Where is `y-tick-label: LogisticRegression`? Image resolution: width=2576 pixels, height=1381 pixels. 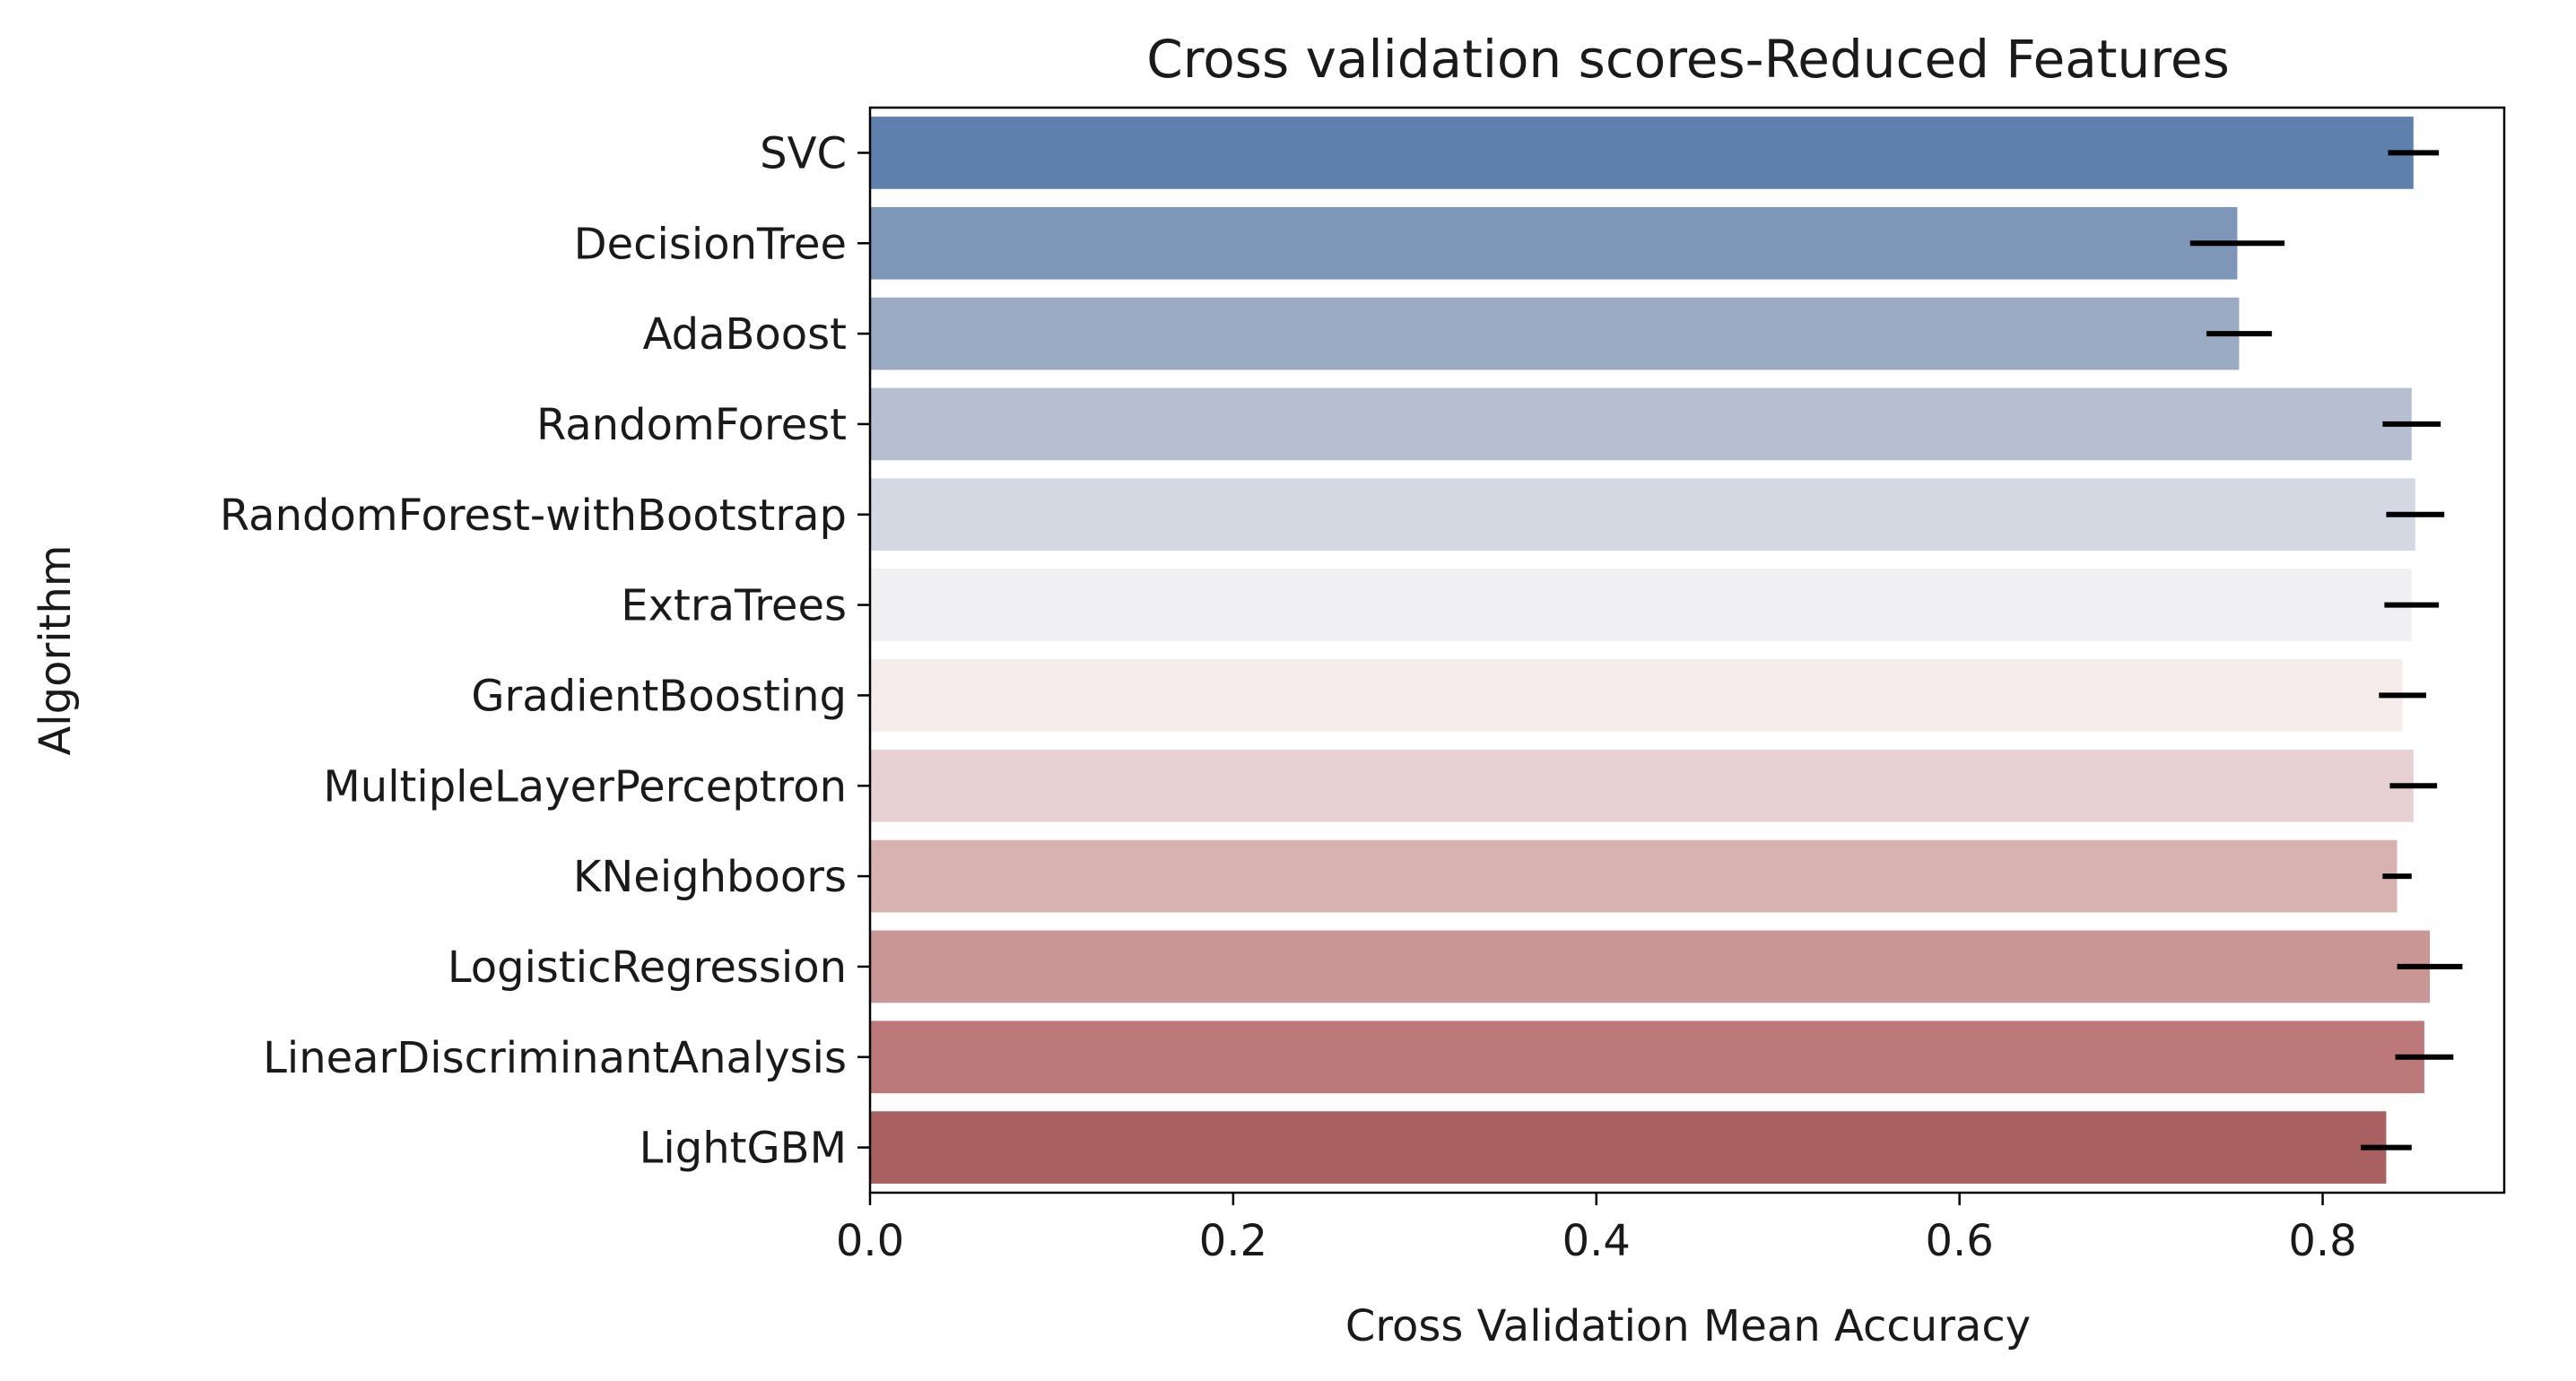 y-tick-label: LogisticRegression is located at coordinates (647, 967).